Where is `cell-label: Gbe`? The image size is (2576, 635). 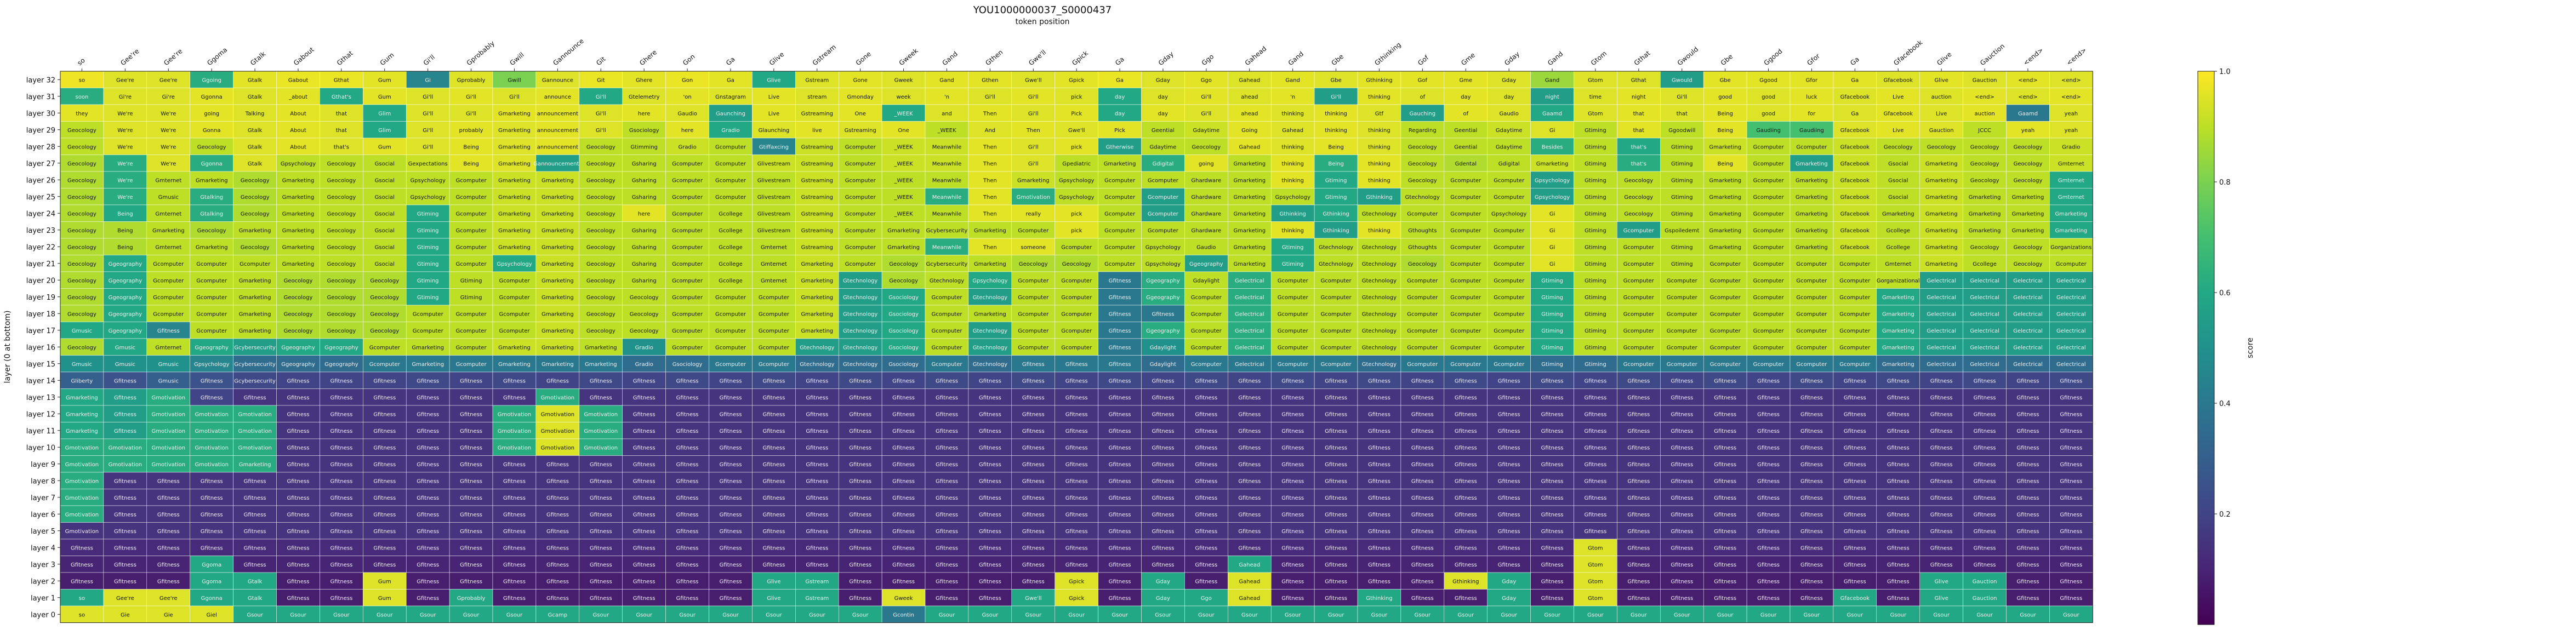 cell-label: Gbe is located at coordinates (1335, 80).